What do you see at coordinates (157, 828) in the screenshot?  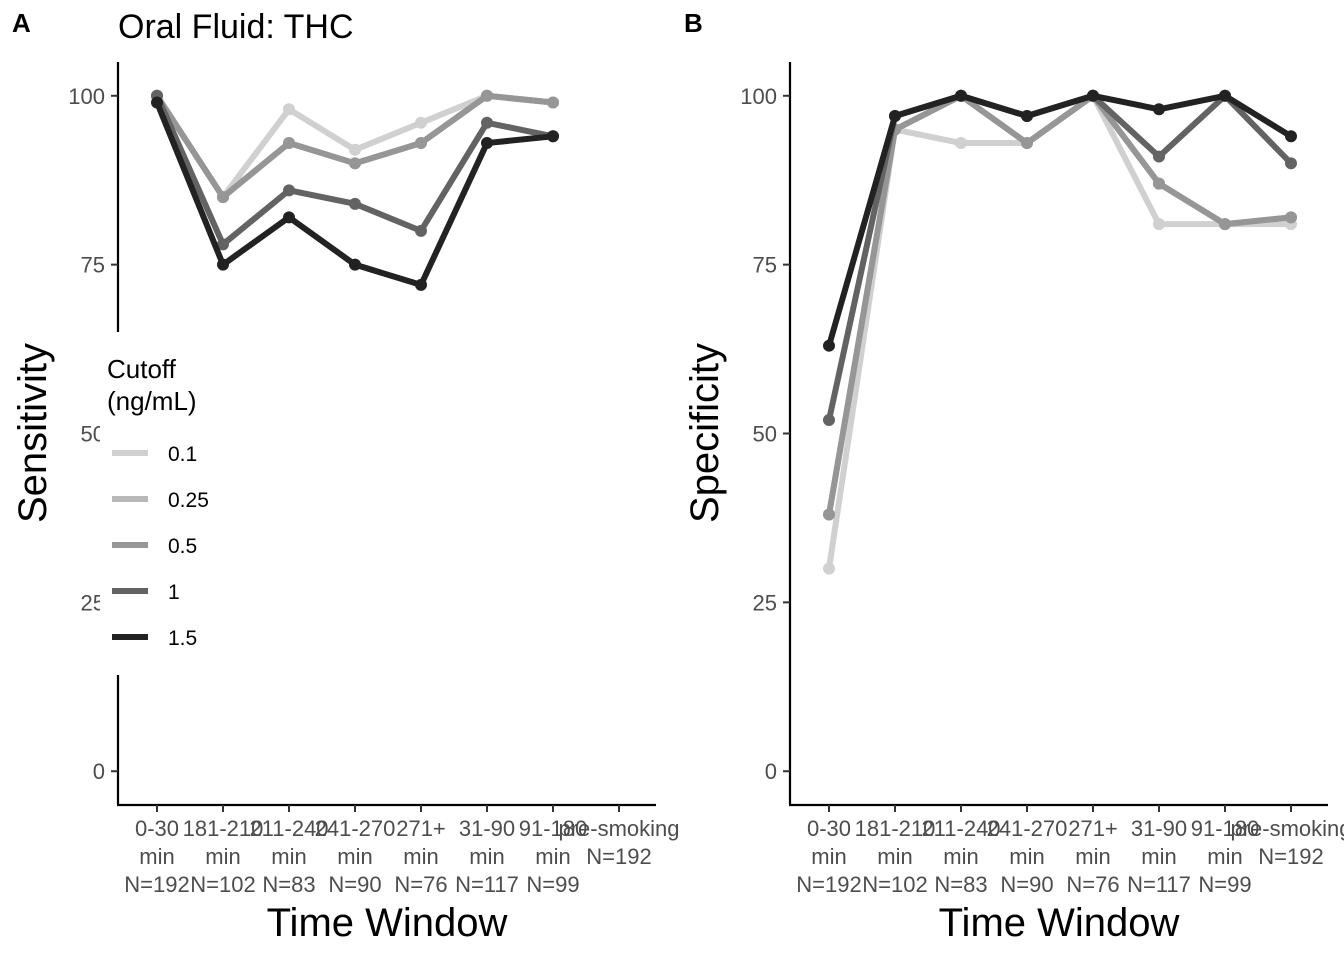 I see `x-tick-label: 0-30` at bounding box center [157, 828].